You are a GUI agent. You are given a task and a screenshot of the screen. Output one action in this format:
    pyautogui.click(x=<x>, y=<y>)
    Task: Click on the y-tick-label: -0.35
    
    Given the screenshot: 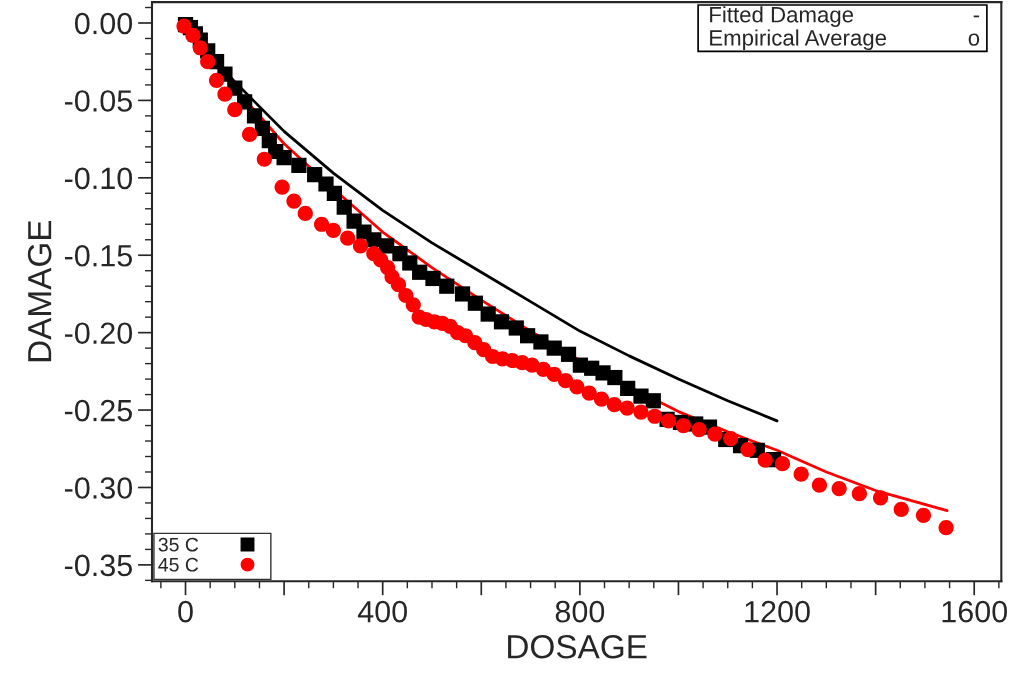 What is the action you would take?
    pyautogui.click(x=98, y=565)
    